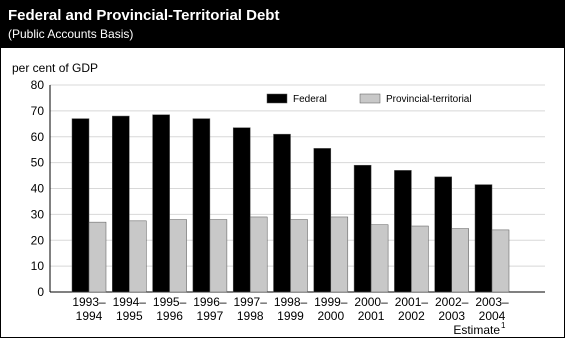 The image size is (565, 338). Describe the element at coordinates (429, 99) in the screenshot. I see `legend-label: Provincial-territorial` at that location.